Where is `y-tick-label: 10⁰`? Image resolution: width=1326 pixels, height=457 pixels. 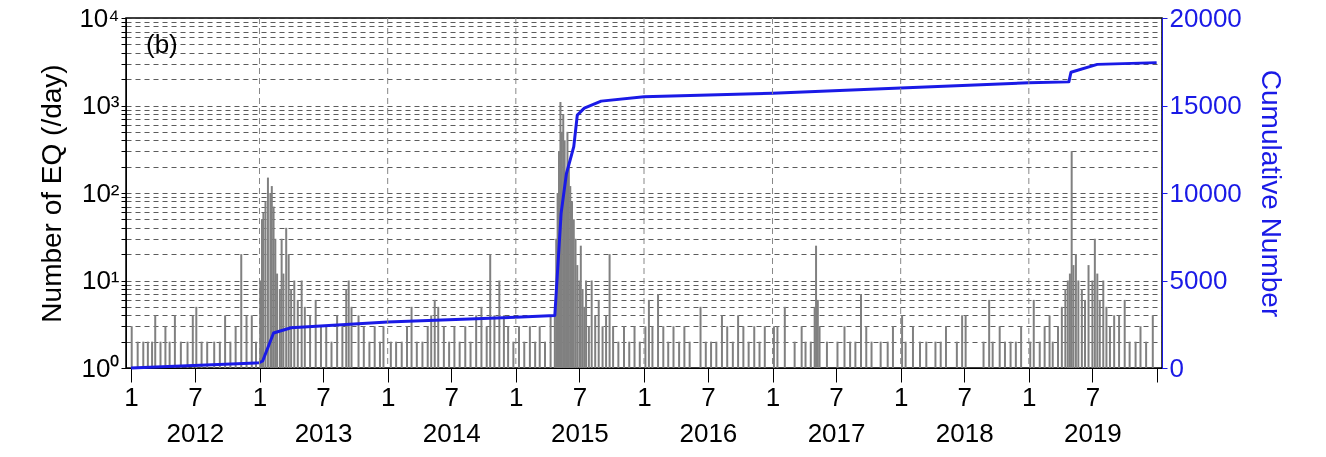
y-tick-label: 10⁰ is located at coordinates (100, 367).